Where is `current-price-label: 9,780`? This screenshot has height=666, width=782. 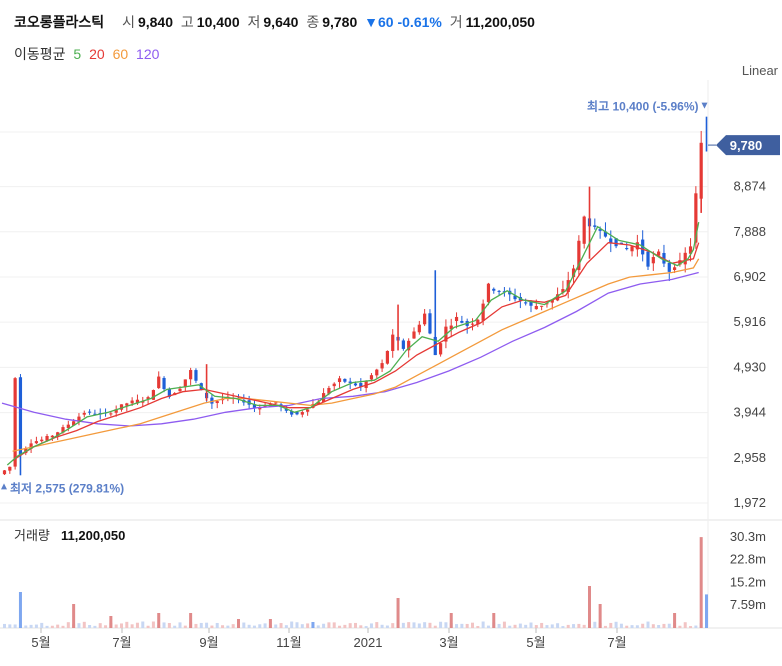 current-price-label: 9,780 is located at coordinates (746, 145).